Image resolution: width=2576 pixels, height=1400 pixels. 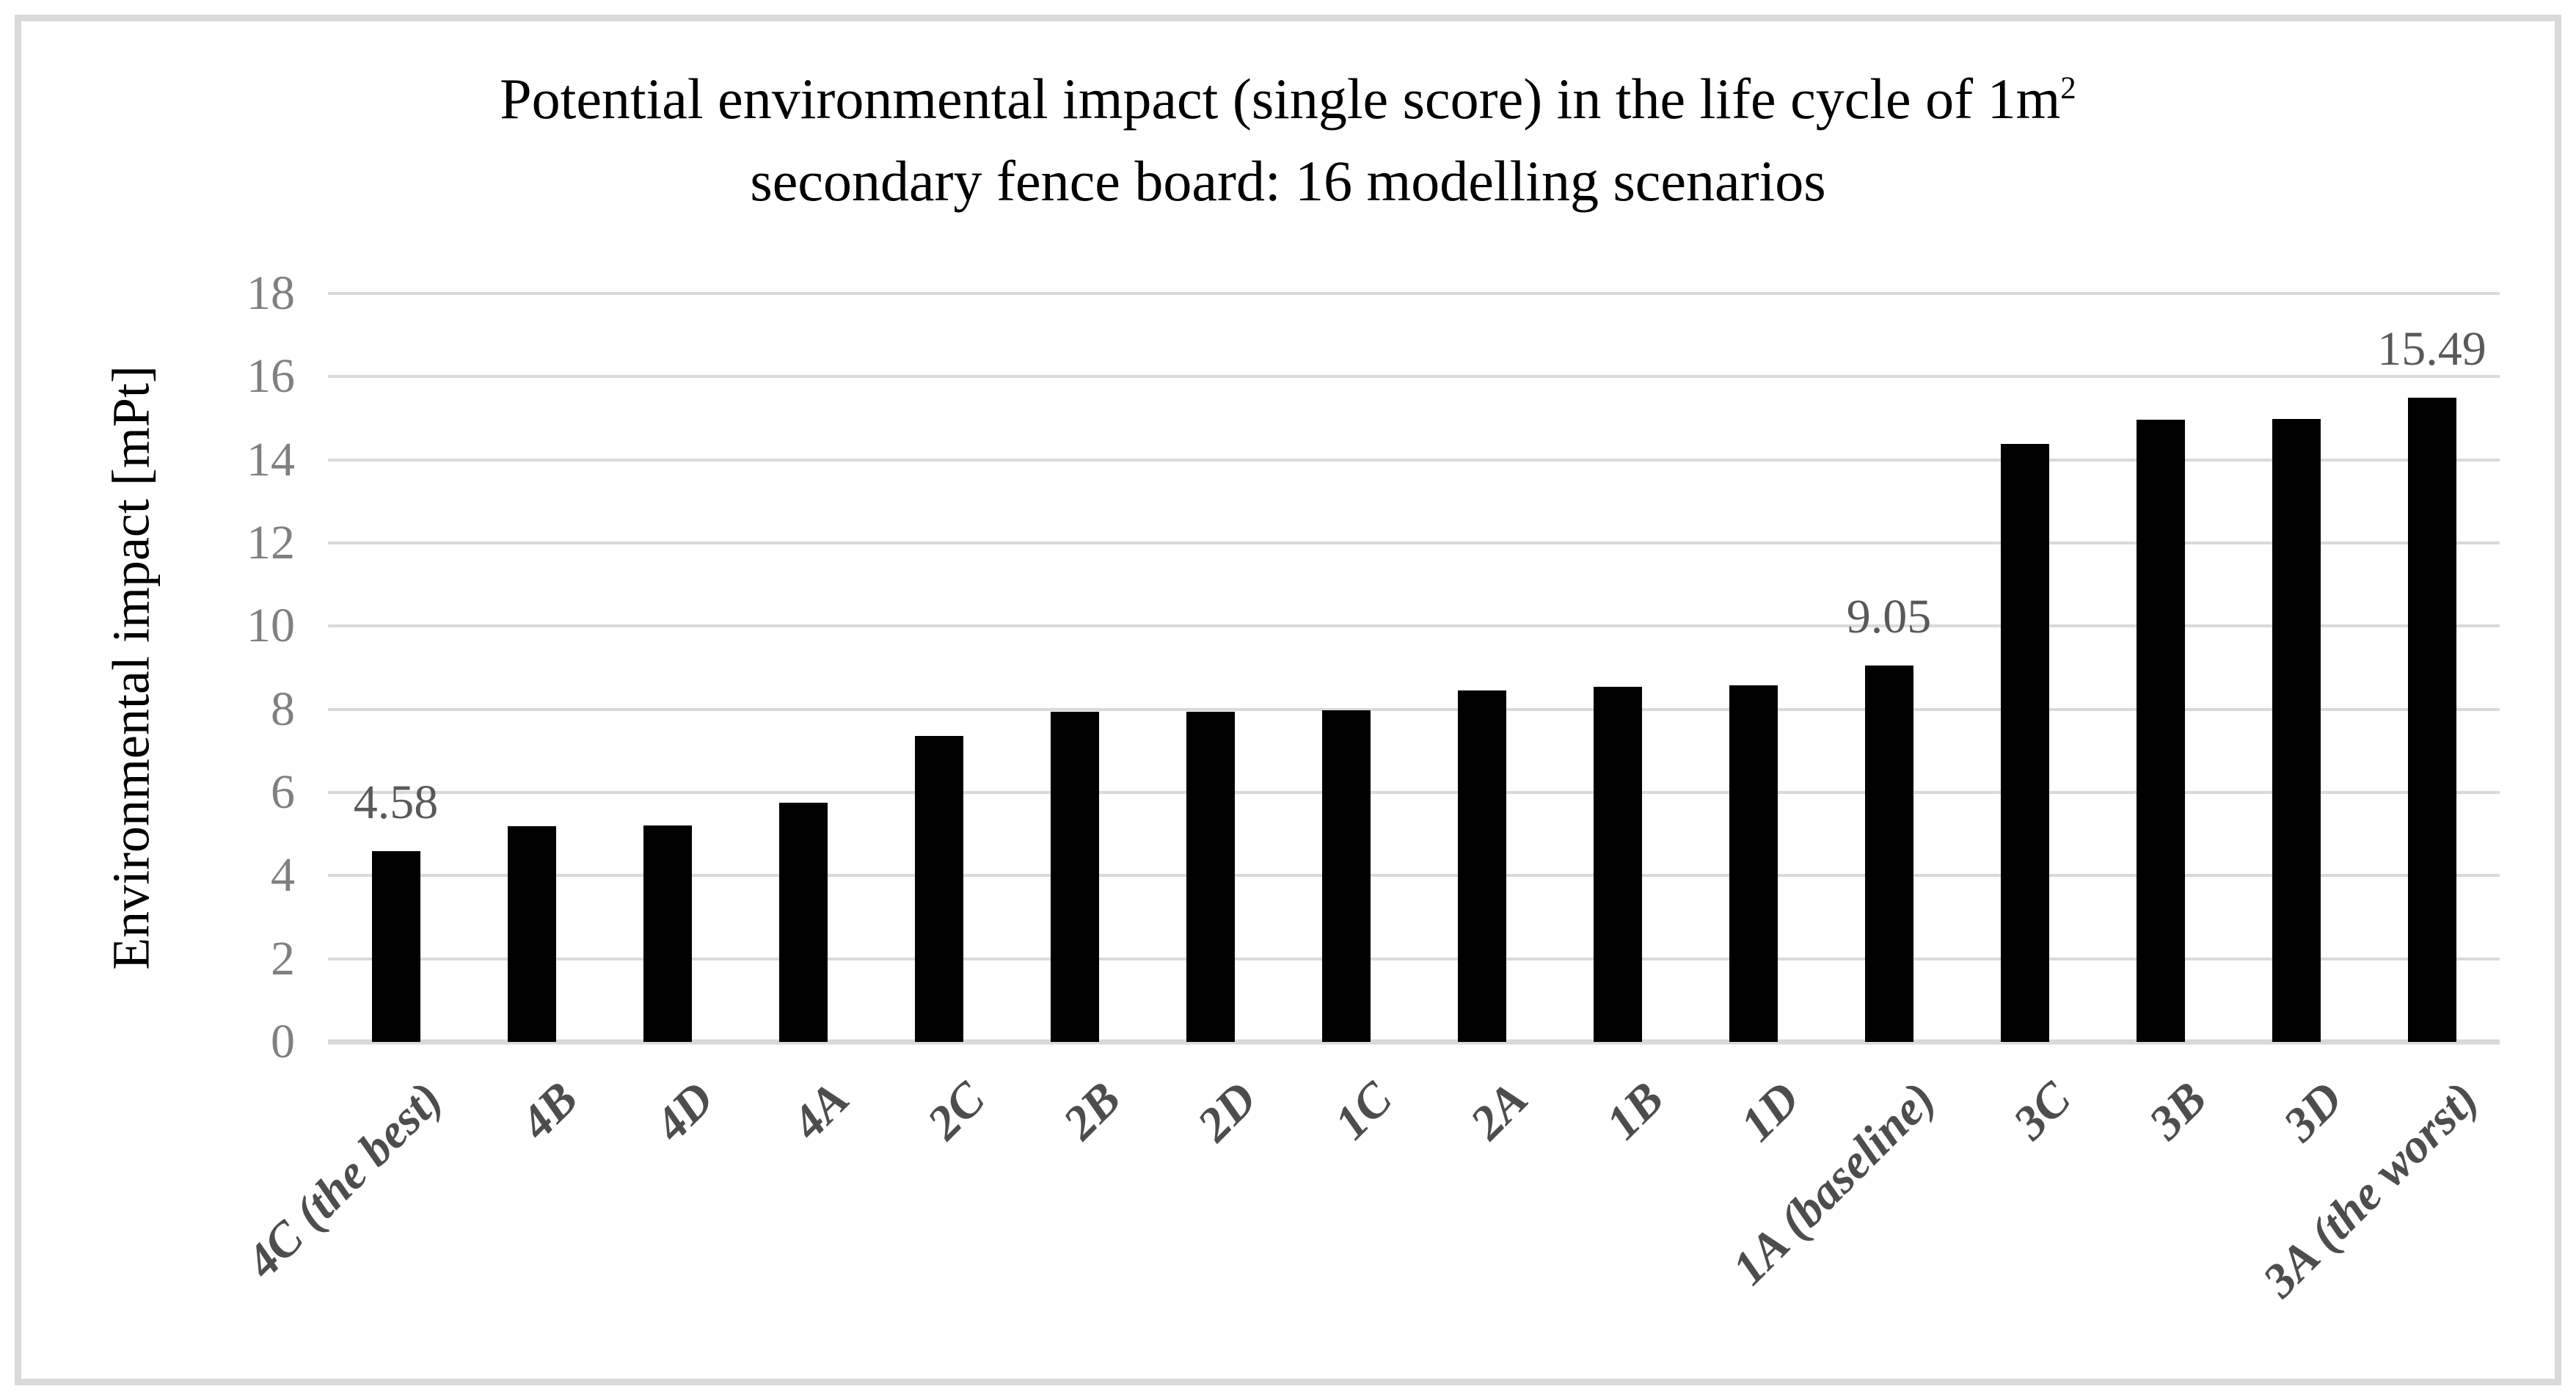 I want to click on bar-4D, so click(x=668, y=933).